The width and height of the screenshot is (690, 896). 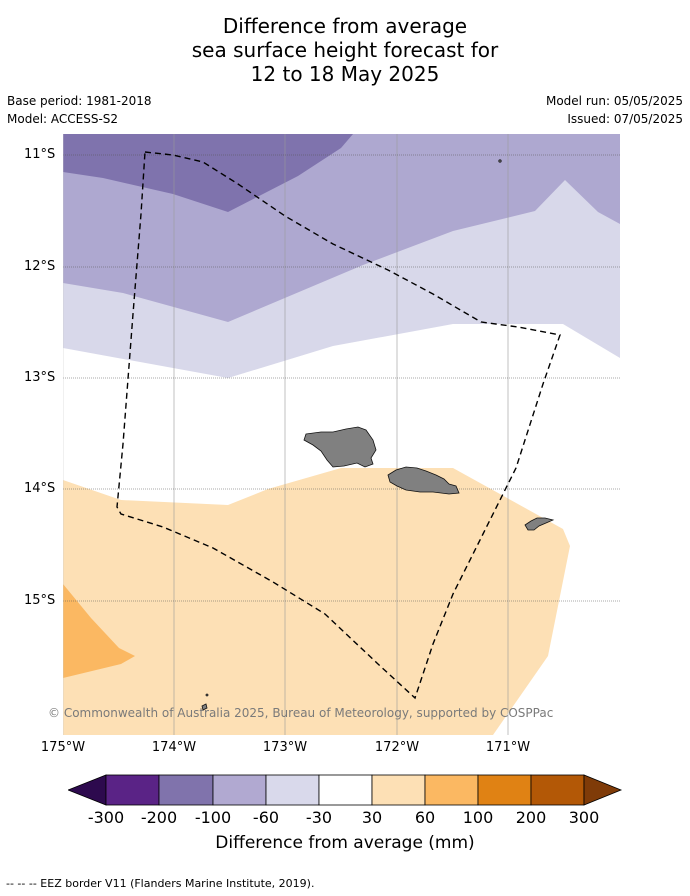 I want to click on lon-label-171w: 171°W, so click(x=508, y=747).